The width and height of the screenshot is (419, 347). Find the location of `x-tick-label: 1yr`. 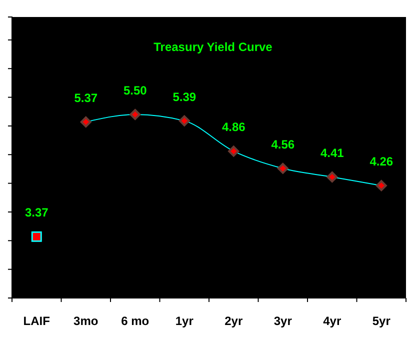

x-tick-label: 1yr is located at coordinates (184, 321).